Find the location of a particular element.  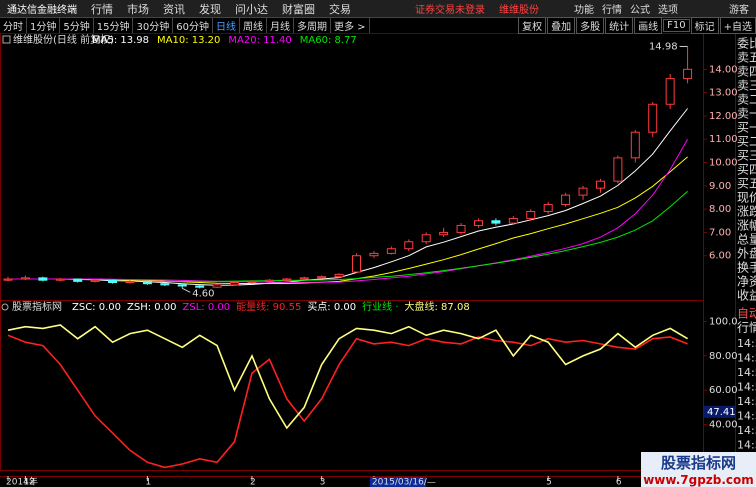

login-status: 证券交易未登录 is located at coordinates (450, 10).